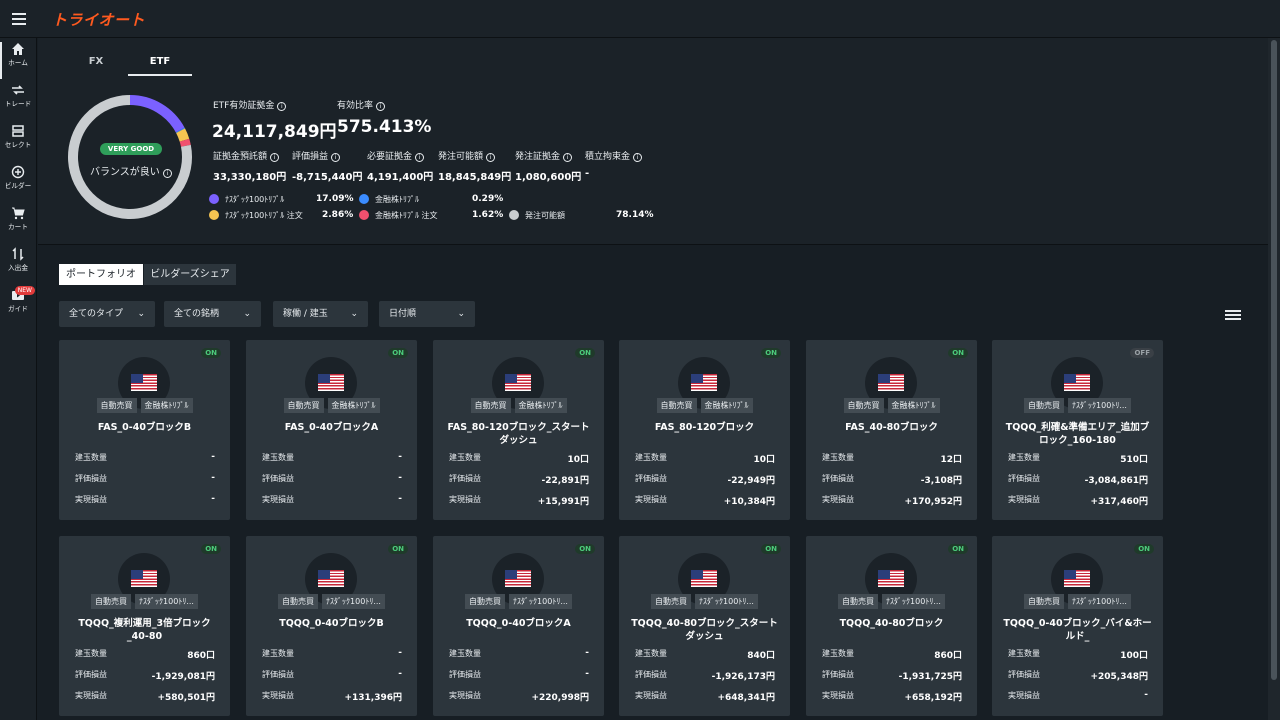 This screenshot has width=1280, height=720. I want to click on filter-symbol: 全ての銘柄 ⌄, so click(212, 314).